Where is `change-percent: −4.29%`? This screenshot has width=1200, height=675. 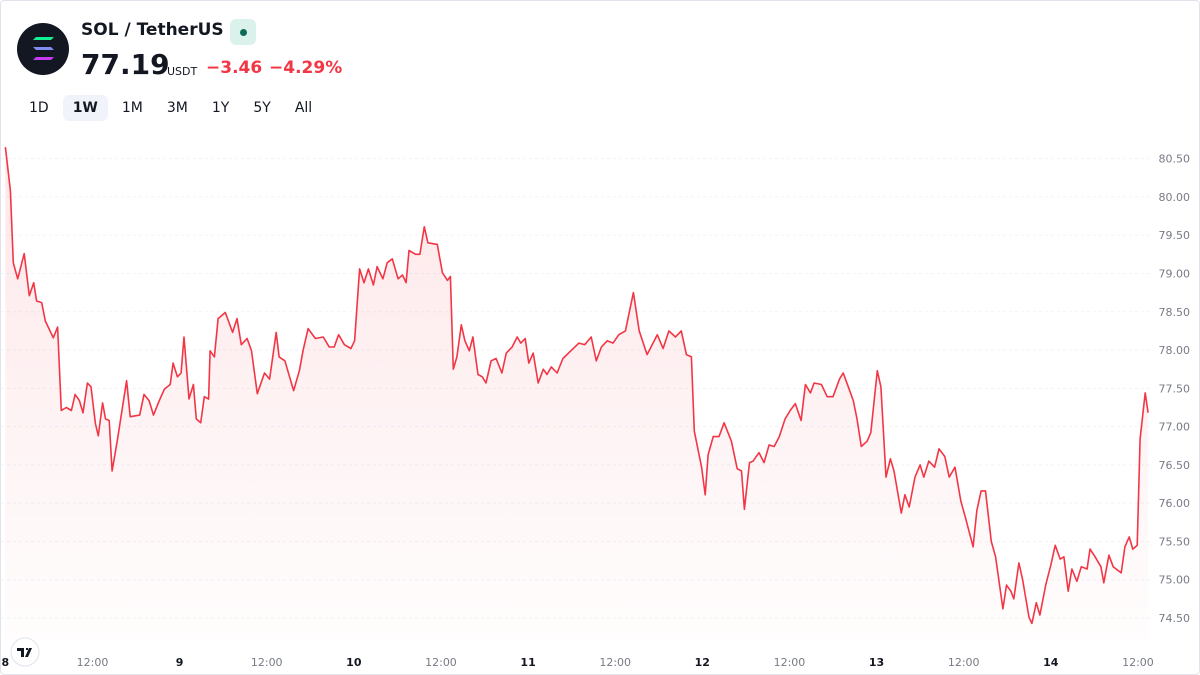
change-percent: −4.29% is located at coordinates (306, 68).